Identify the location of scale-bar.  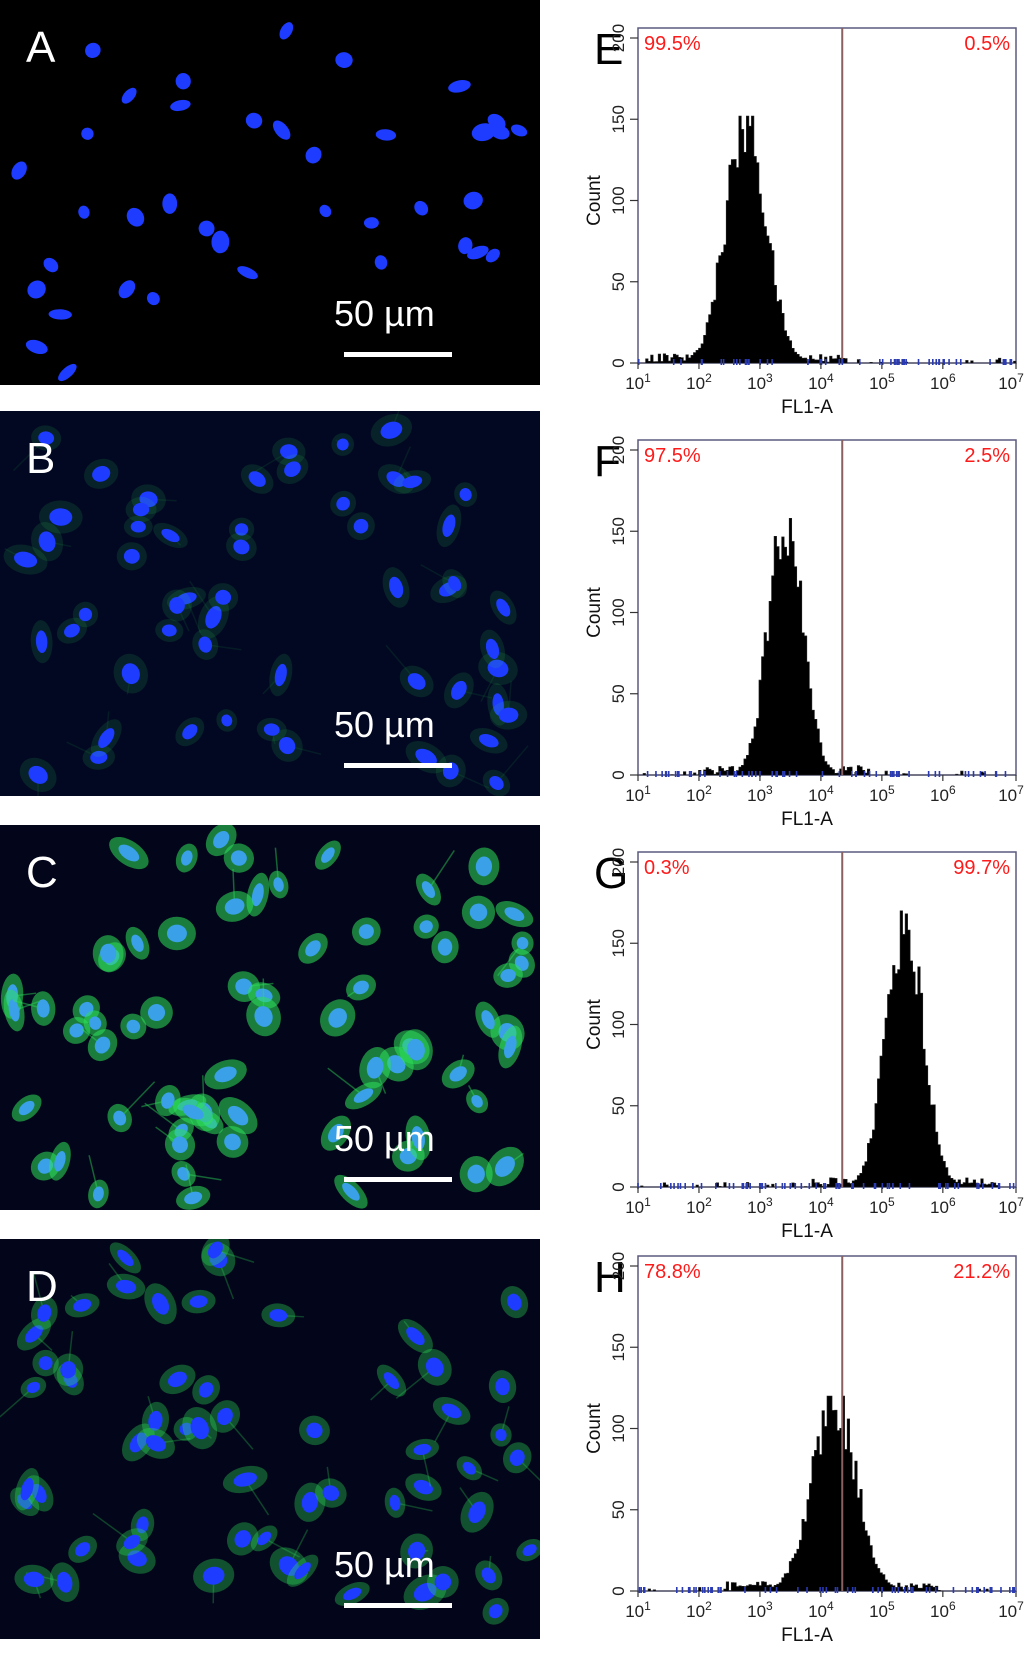
(398, 1179).